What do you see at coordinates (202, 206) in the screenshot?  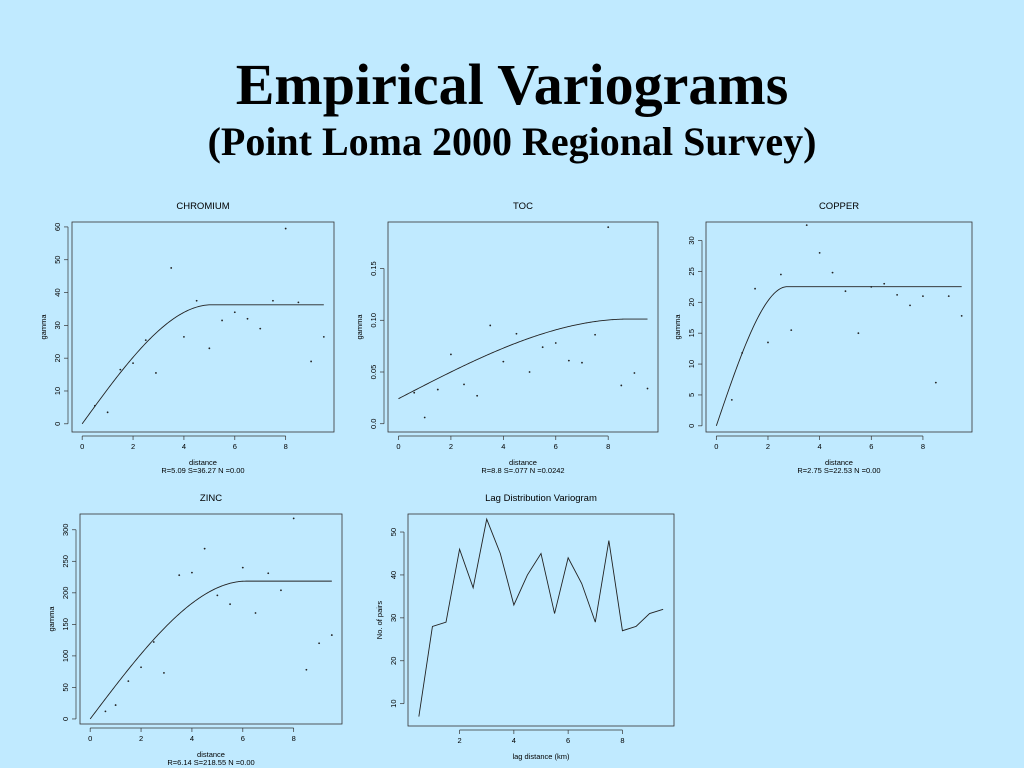 I see `chart-title: CHROMIUM` at bounding box center [202, 206].